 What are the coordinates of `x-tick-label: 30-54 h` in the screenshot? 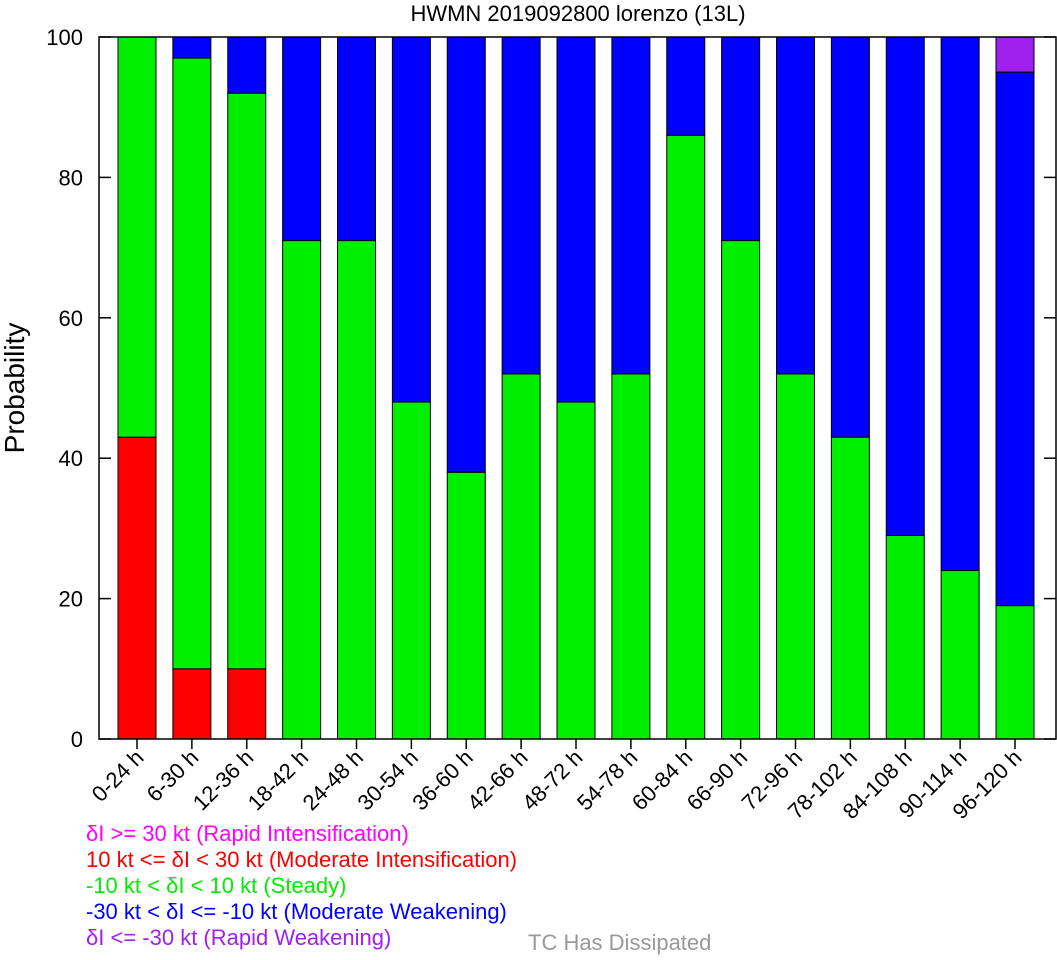 It's located at (387, 780).